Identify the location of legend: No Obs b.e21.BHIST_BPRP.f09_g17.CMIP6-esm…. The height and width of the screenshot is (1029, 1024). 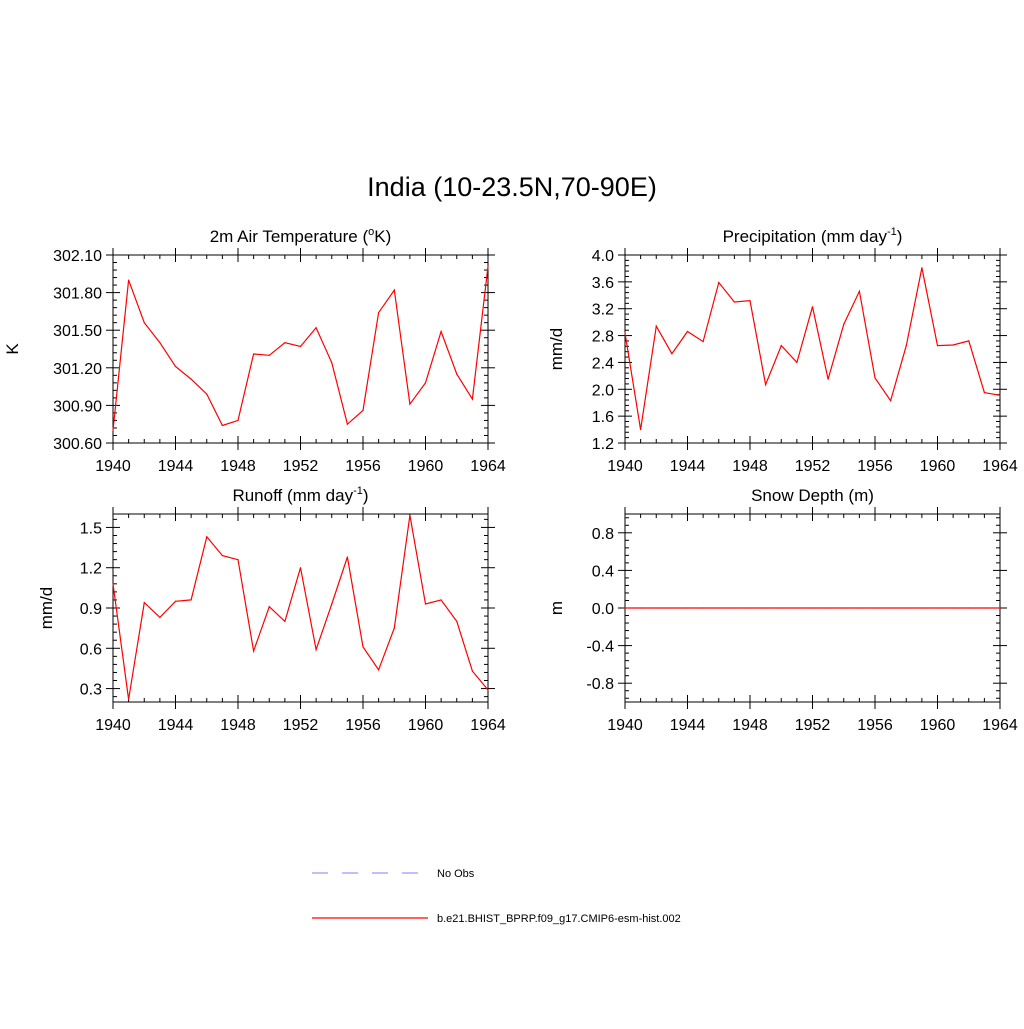
(496, 896).